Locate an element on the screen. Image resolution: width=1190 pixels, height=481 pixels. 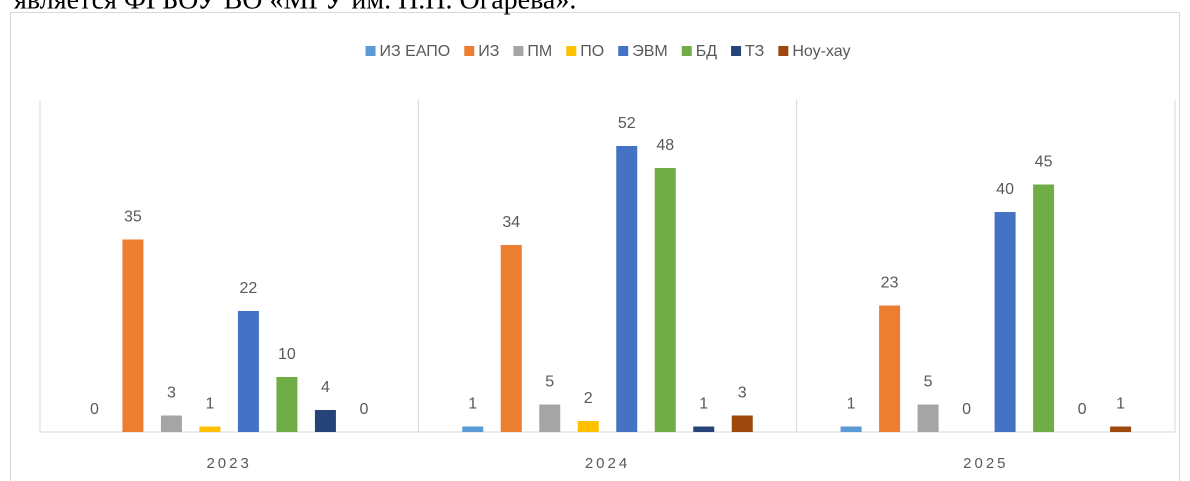
data-label: 35 is located at coordinates (133, 217).